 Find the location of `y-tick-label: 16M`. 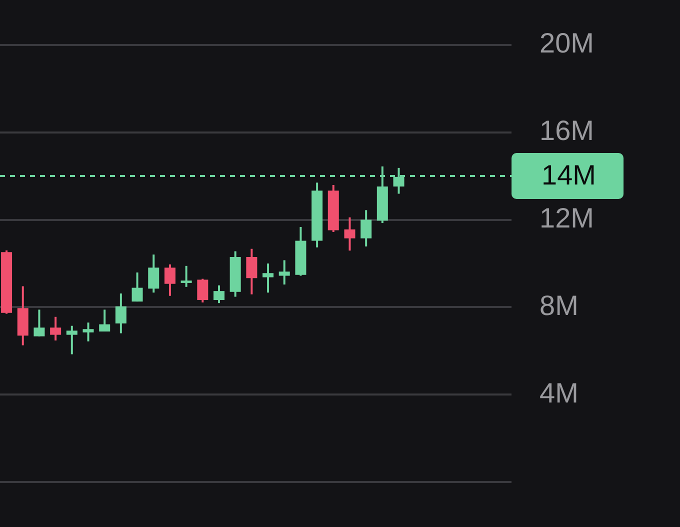

y-tick-label: 16M is located at coordinates (567, 130).